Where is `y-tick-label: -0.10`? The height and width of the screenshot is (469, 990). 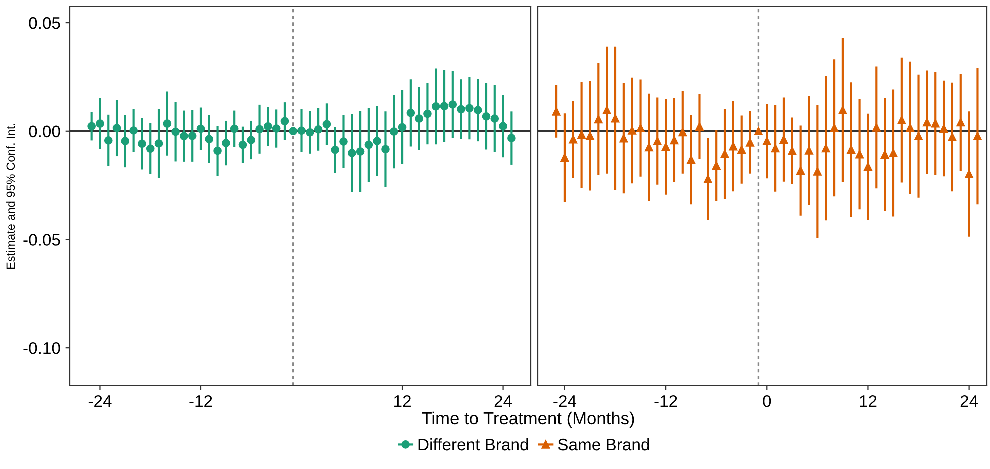
y-tick-label: -0.10 is located at coordinates (42, 348).